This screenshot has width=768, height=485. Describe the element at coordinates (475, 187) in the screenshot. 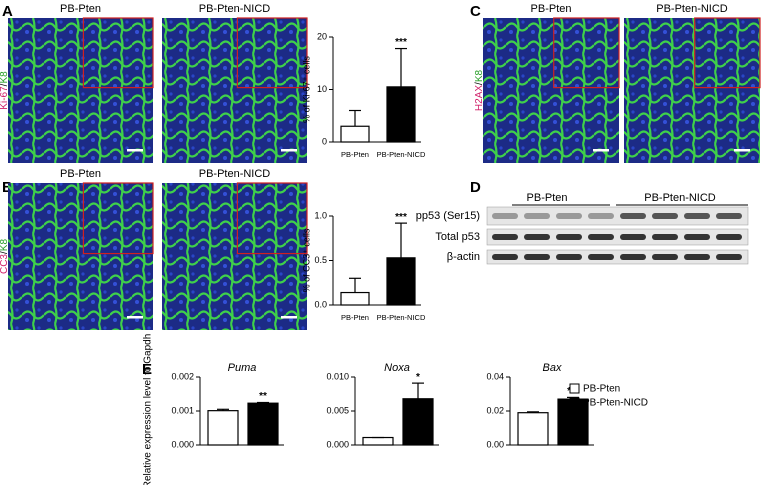

I see `panel-letter: D` at that location.